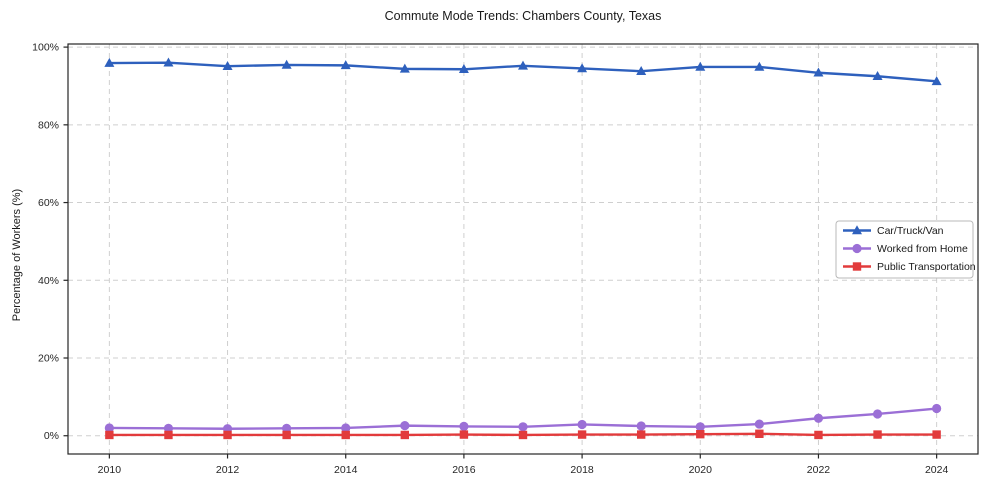 Image resolution: width=989 pixels, height=490 pixels. What do you see at coordinates (48, 359) in the screenshot?
I see `y-tick-label: 20%` at bounding box center [48, 359].